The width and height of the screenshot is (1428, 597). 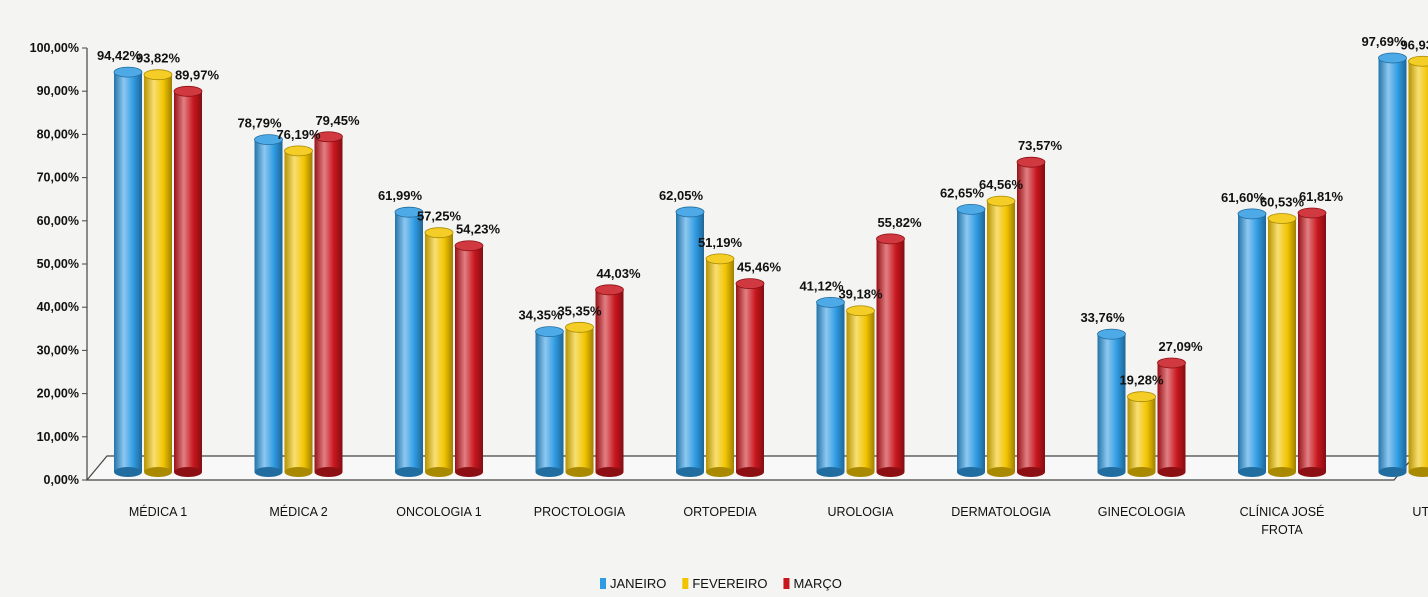 What do you see at coordinates (478, 229) in the screenshot?
I see `data-label: 54,23%` at bounding box center [478, 229].